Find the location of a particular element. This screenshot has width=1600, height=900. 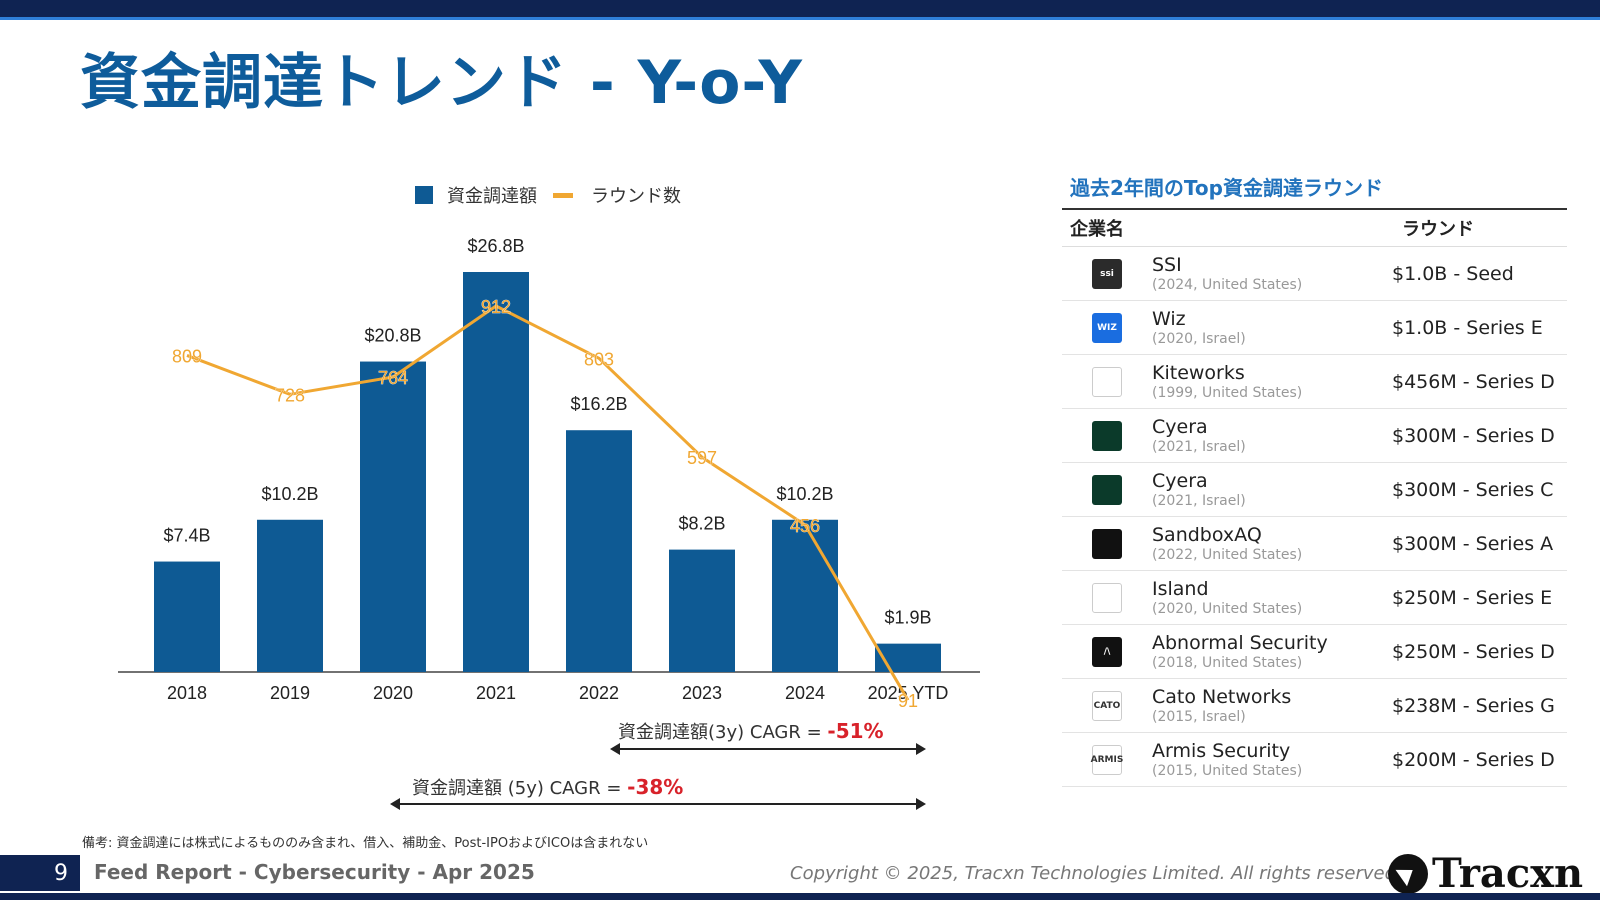

company-logo-cell: WIZ is located at coordinates (1107, 327).